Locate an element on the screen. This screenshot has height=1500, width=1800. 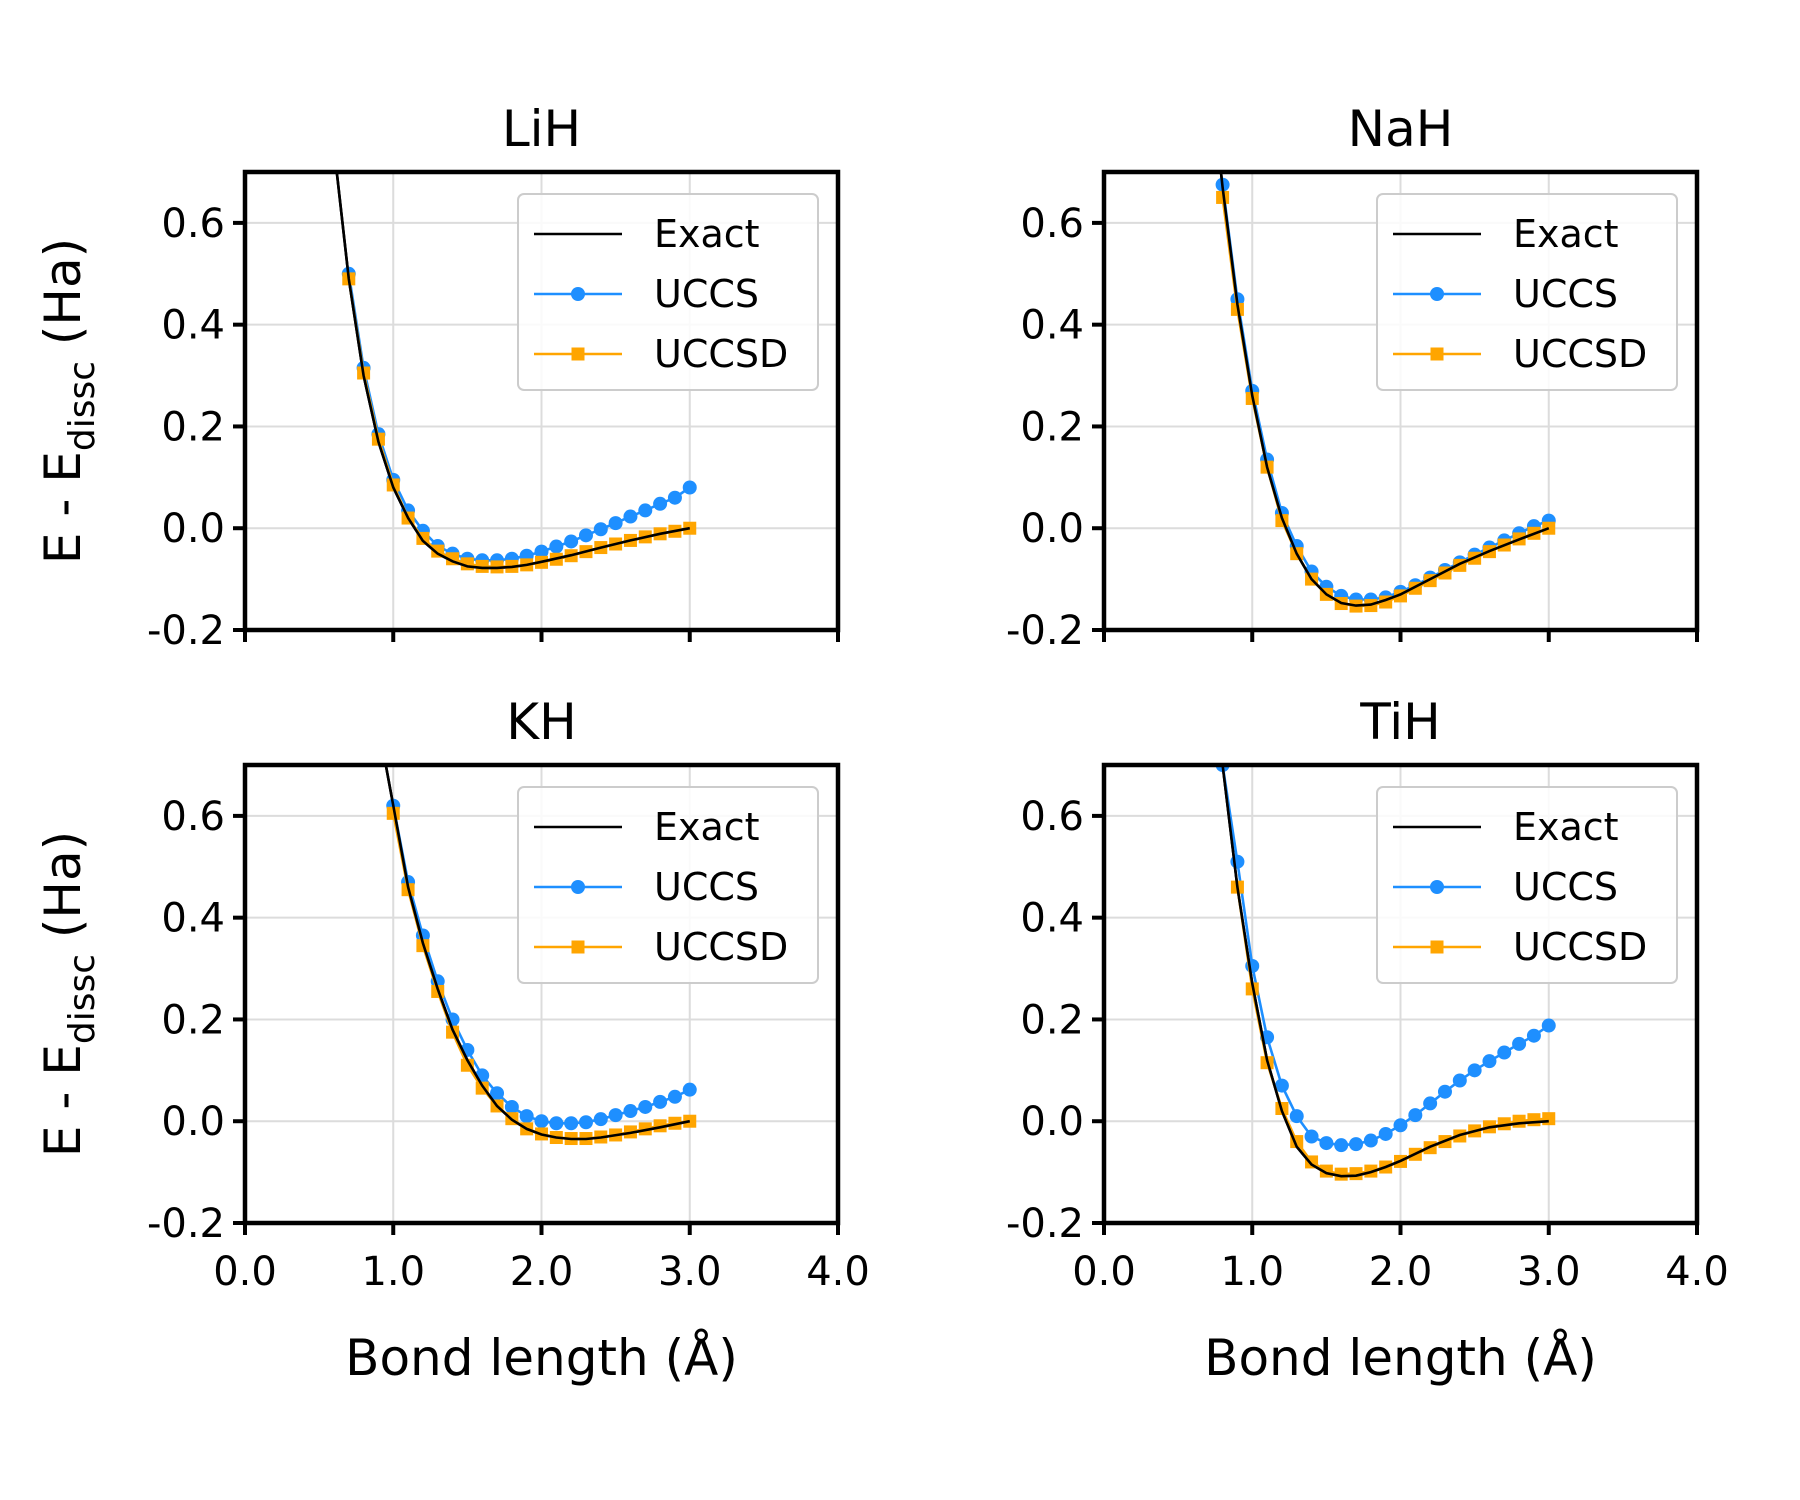
x-tick-label: 1.0 is located at coordinates (1252, 1272).